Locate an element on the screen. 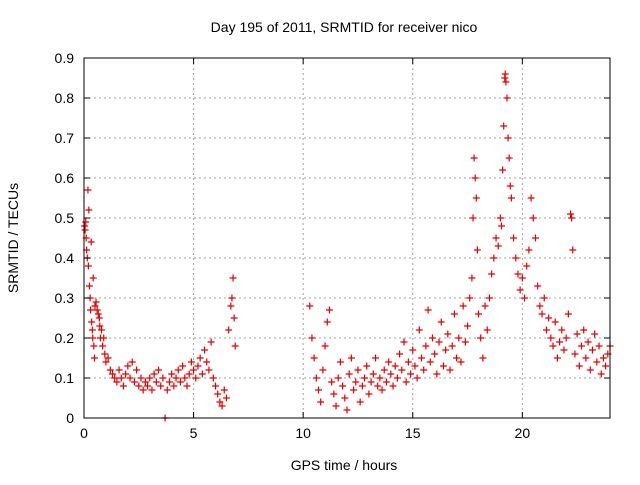 The image size is (640, 485). y-tick-label: 0.5 is located at coordinates (65, 218).